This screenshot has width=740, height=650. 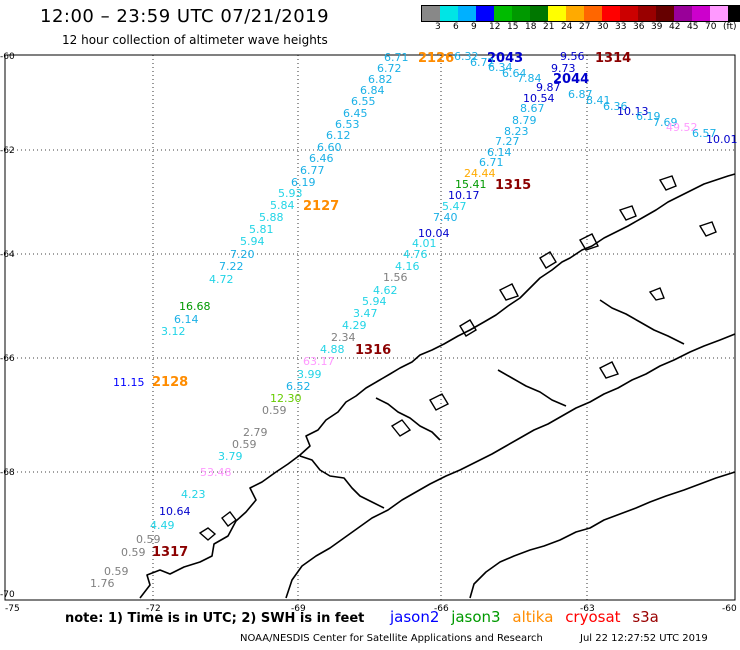 I want to click on color-scale-labels: 3 6 9 12 15 18 21 24 27 30 33 36 39 42 45 70 (ft), so click(x=580, y=28).